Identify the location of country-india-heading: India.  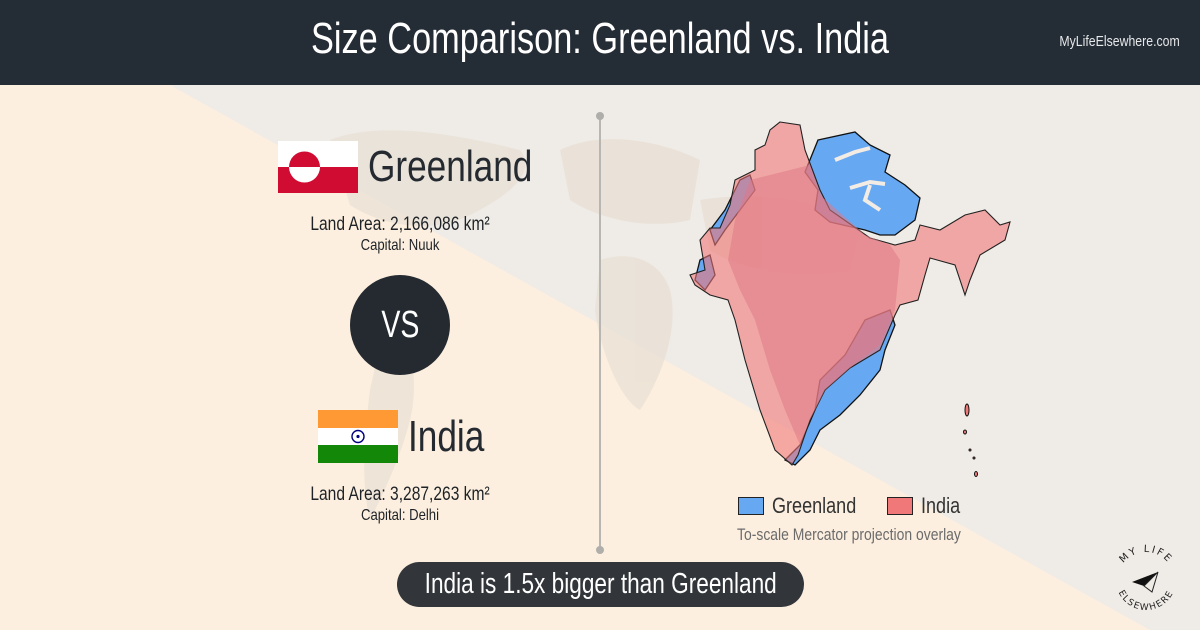
(410, 436).